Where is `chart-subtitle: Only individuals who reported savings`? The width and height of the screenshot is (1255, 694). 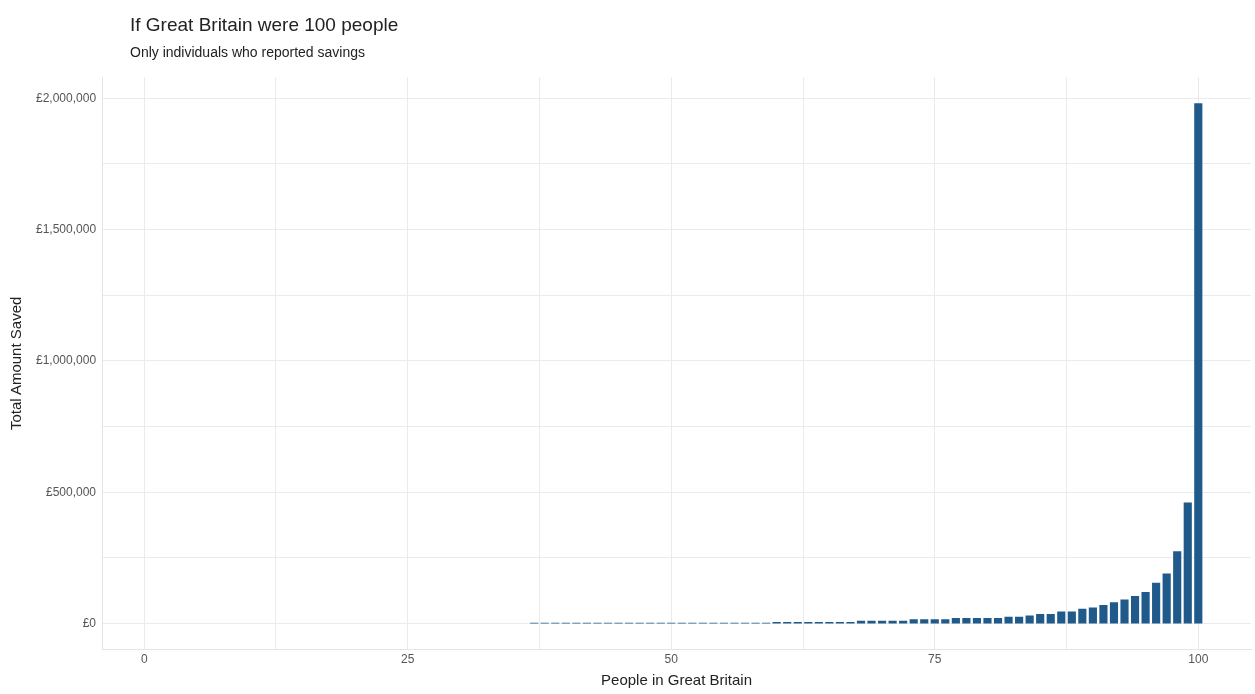 chart-subtitle: Only individuals who reported savings is located at coordinates (248, 52).